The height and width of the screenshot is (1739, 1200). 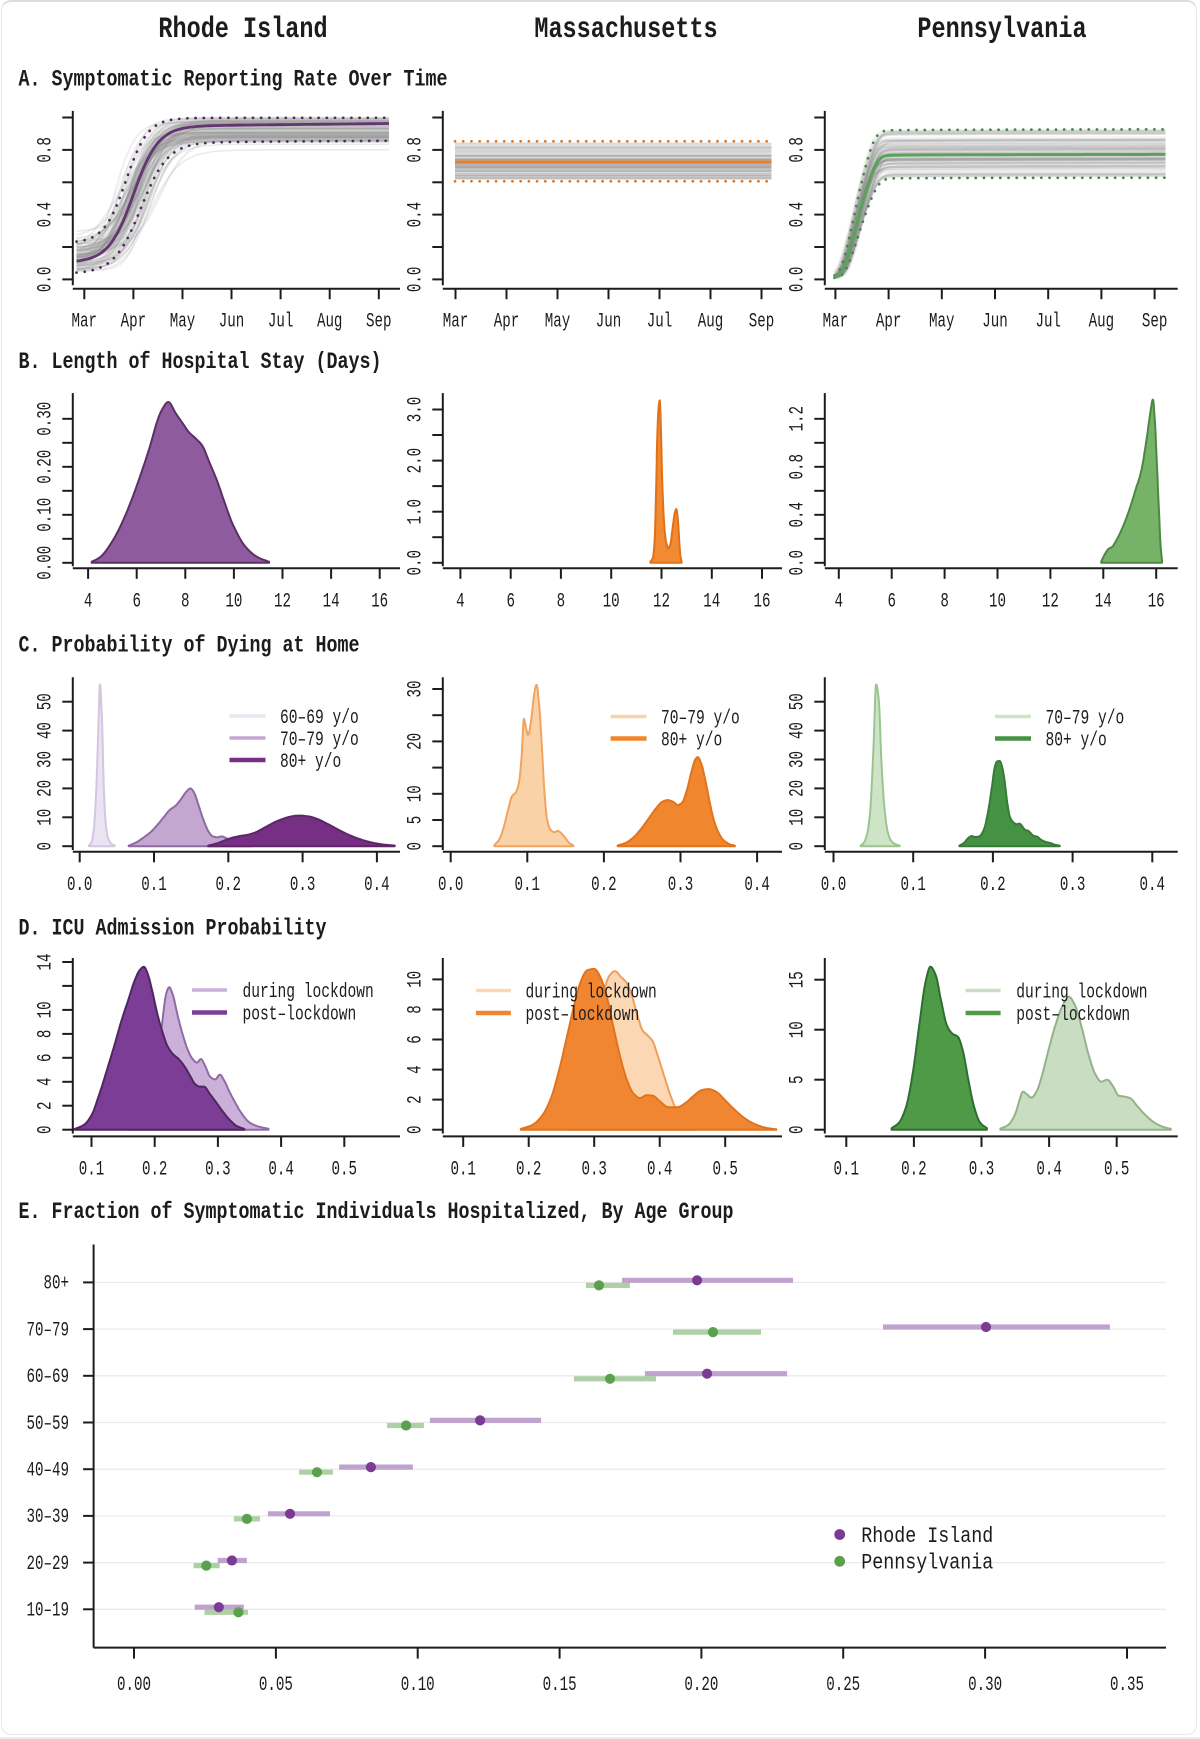 What do you see at coordinates (48, 1330) in the screenshot?
I see `svg-text: 70–79` at bounding box center [48, 1330].